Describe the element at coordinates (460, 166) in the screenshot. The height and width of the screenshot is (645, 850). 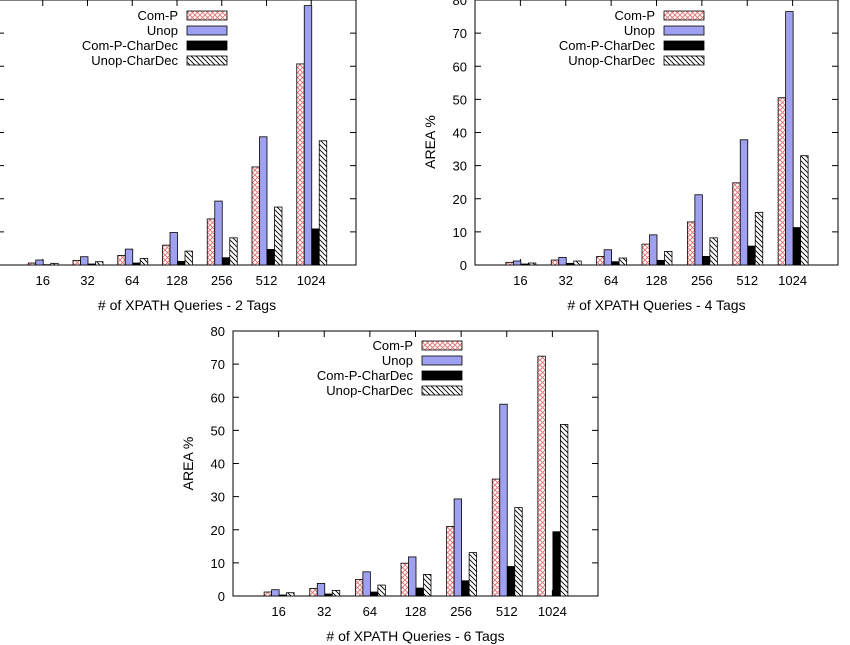
I see `y-tick-label: 30` at that location.